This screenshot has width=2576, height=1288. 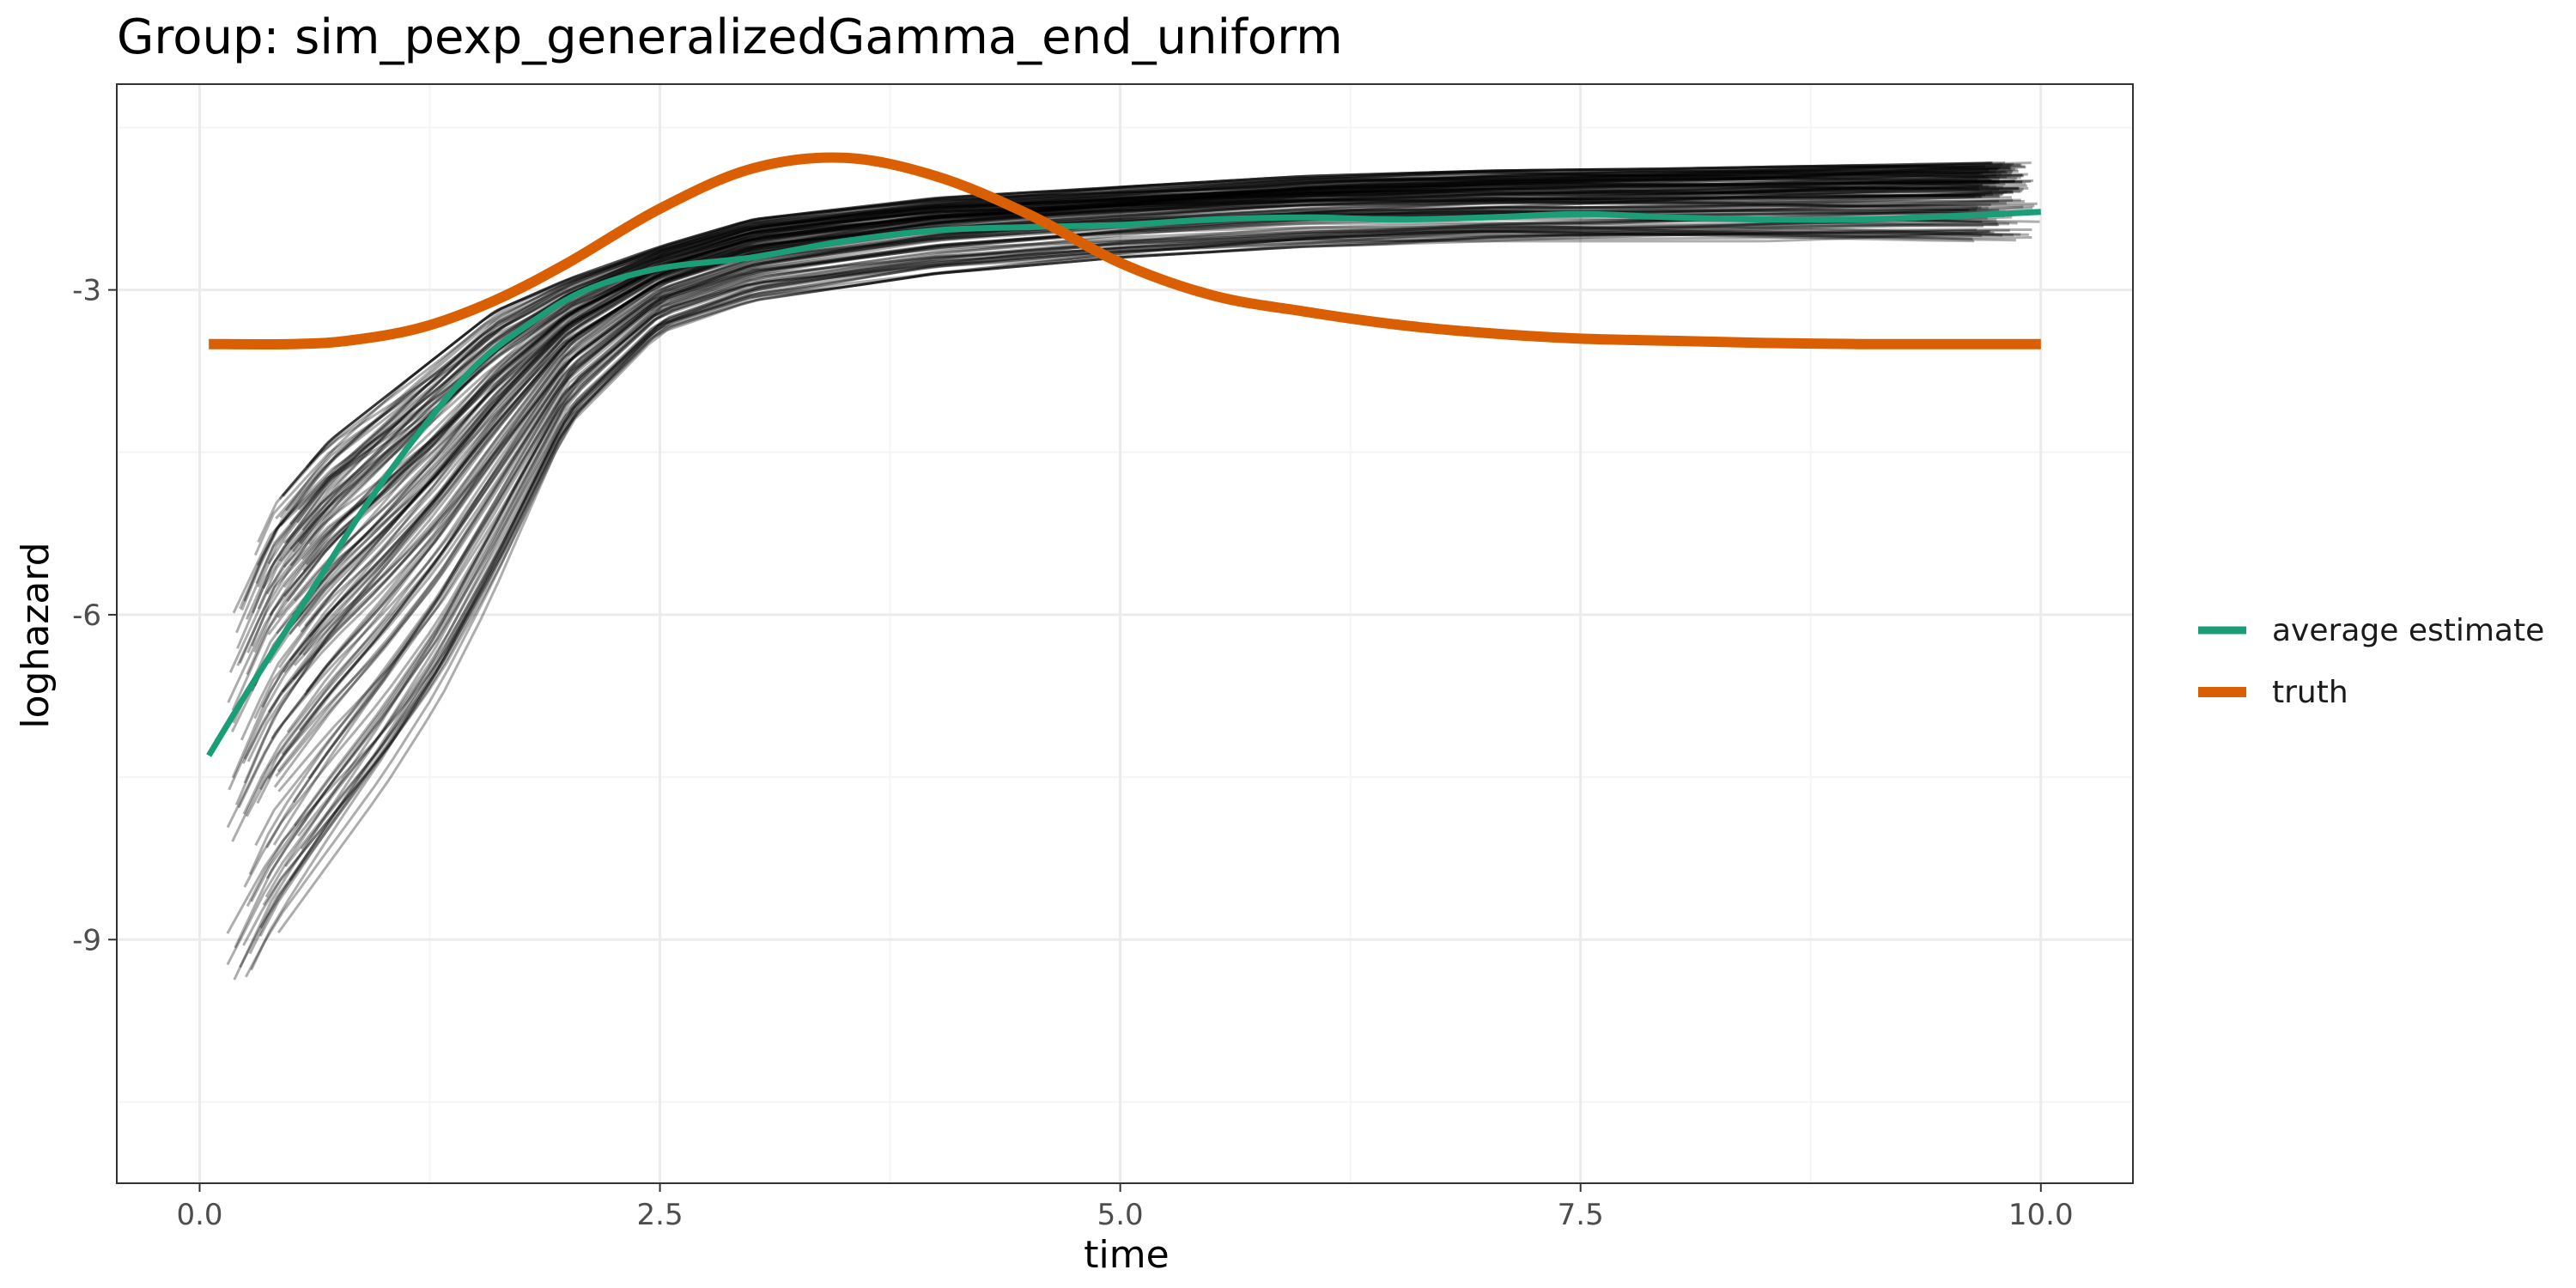 What do you see at coordinates (2041, 1215) in the screenshot?
I see `x-tick-label: 10.0` at bounding box center [2041, 1215].